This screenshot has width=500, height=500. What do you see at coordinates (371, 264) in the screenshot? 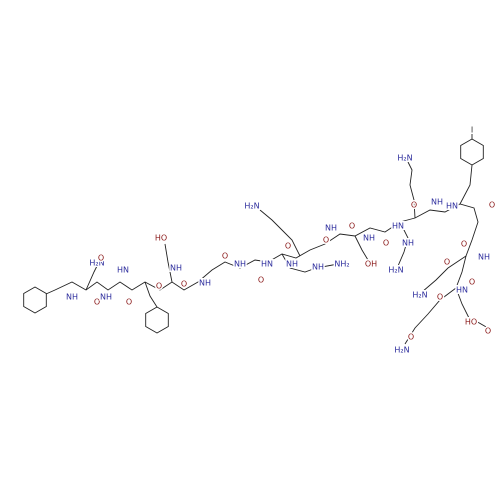
I see `atom-label: OH` at bounding box center [371, 264].